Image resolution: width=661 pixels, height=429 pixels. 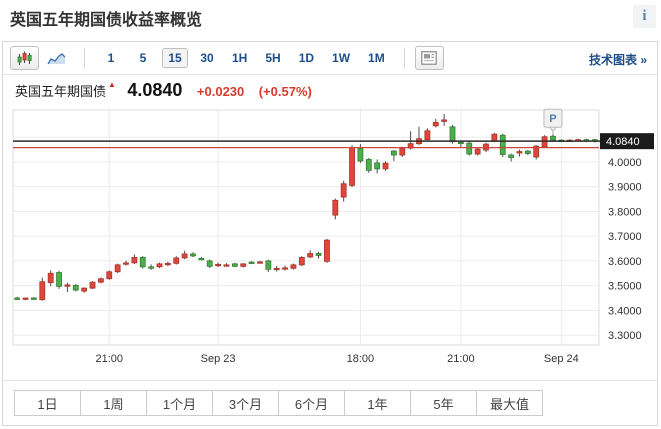 I want to click on price-change: +0.0230, so click(x=220, y=91).